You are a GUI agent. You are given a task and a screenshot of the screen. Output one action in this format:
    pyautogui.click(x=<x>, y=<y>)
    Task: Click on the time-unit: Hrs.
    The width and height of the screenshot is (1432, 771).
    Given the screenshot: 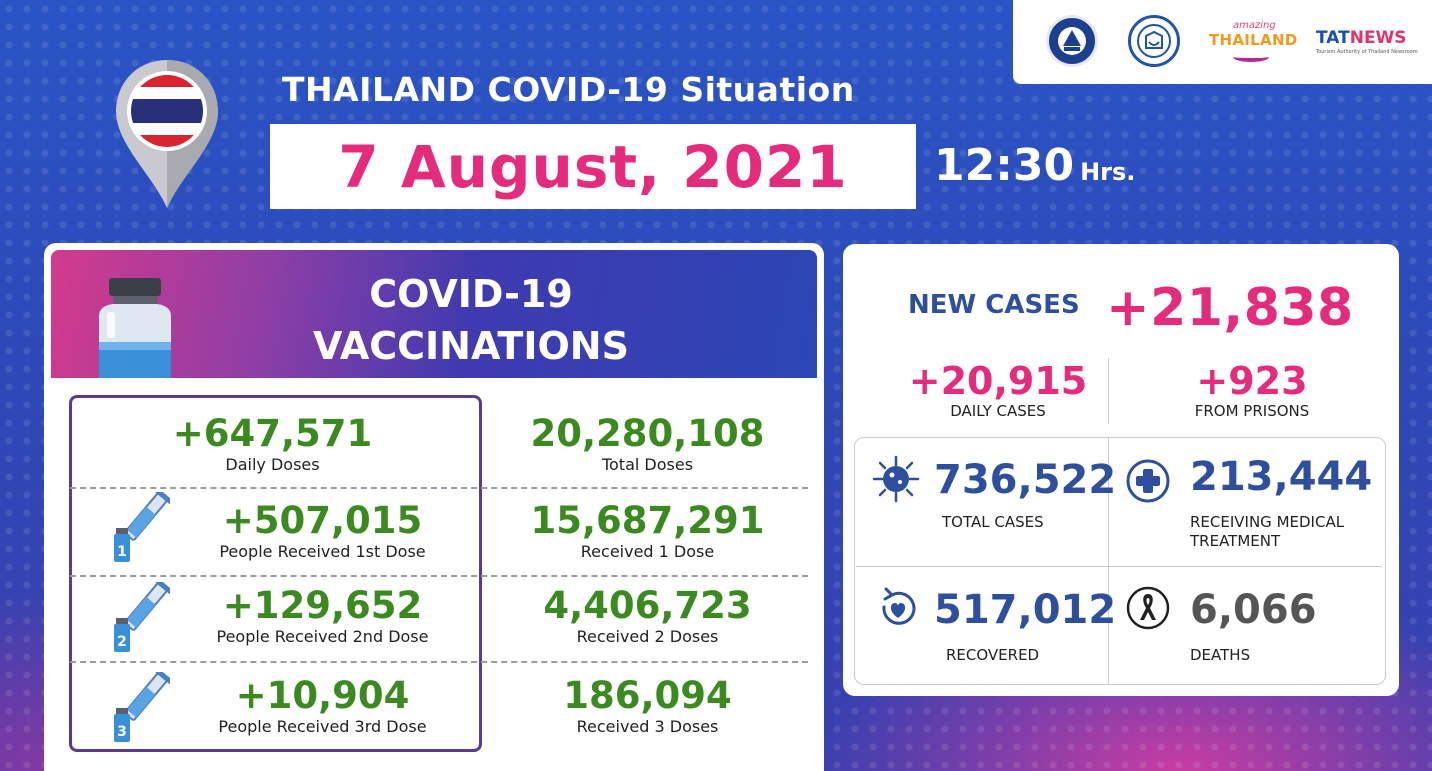 What is the action you would take?
    pyautogui.click(x=1108, y=172)
    